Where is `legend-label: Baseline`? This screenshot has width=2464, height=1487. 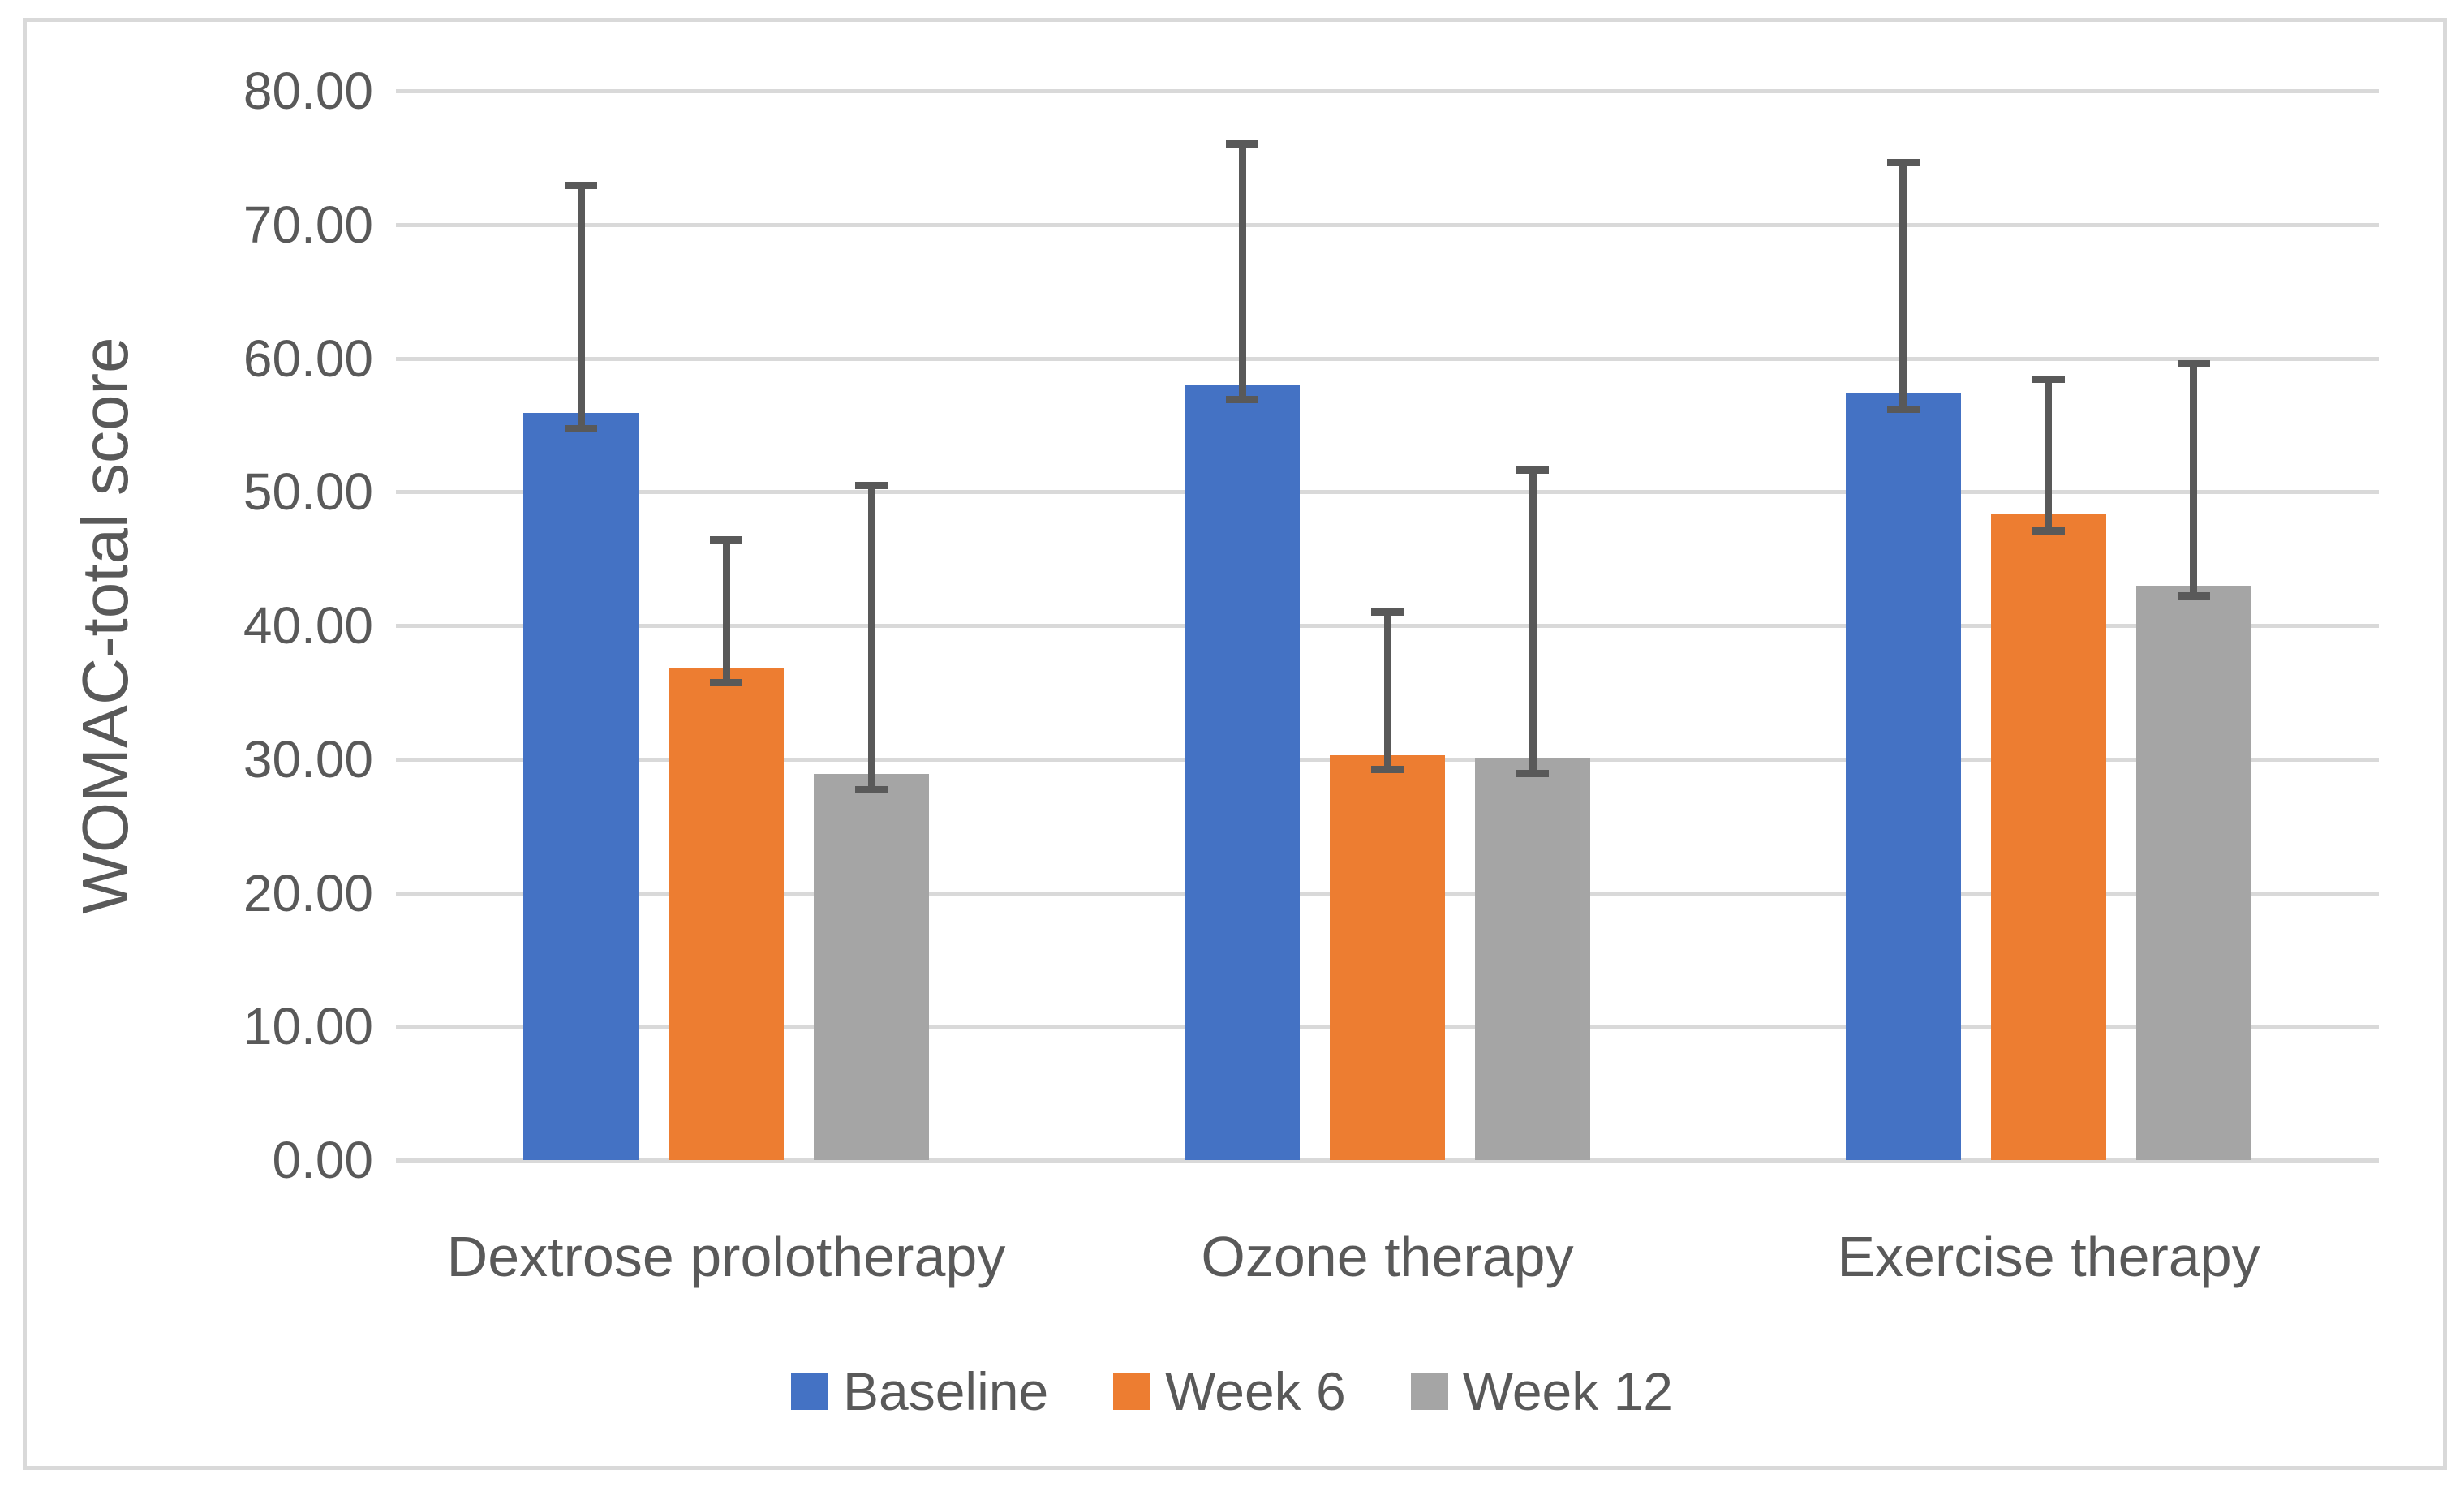
legend-label: Baseline is located at coordinates (946, 1391).